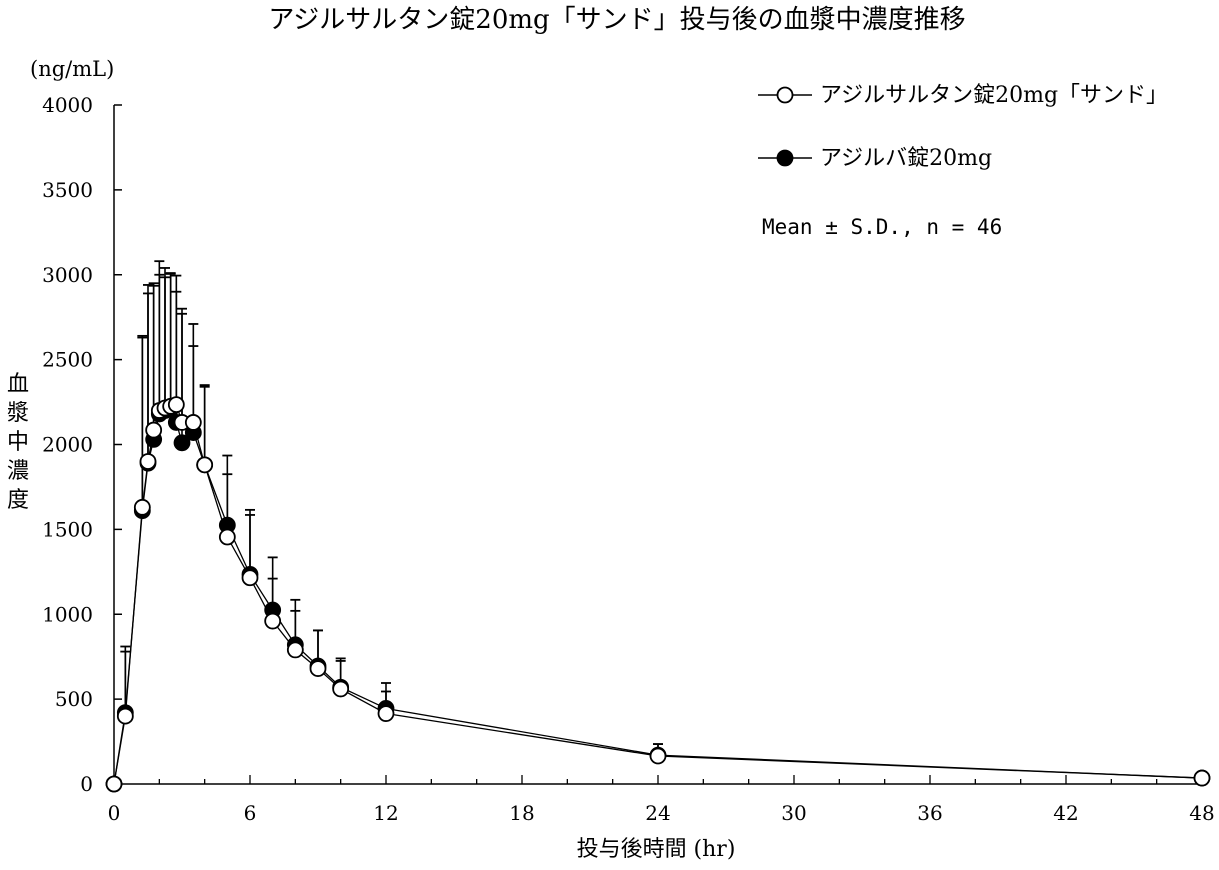 The height and width of the screenshot is (870, 1219). I want to click on x-tick-label: 24, so click(657, 813).